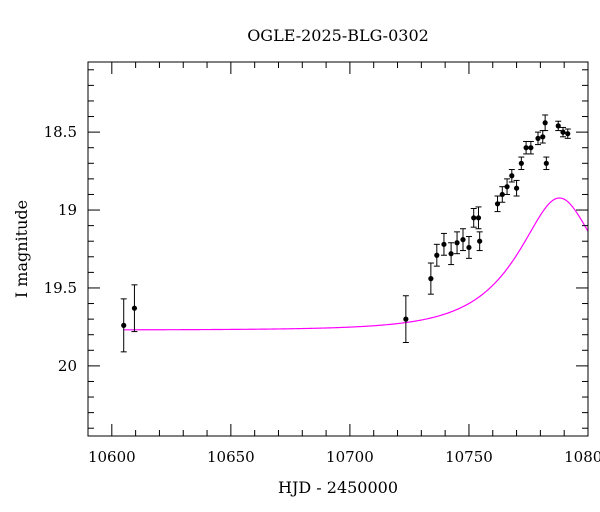 The width and height of the screenshot is (600, 512). I want to click on y-tick-label: 20, so click(67, 366).